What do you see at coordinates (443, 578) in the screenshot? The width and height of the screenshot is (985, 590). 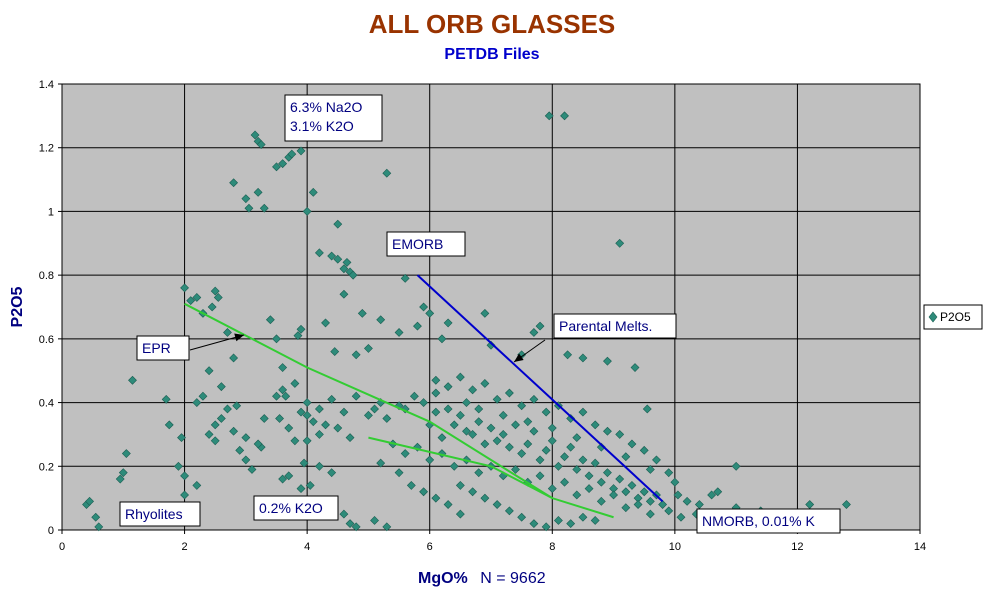 I see `x-axis-label: MgO%` at bounding box center [443, 578].